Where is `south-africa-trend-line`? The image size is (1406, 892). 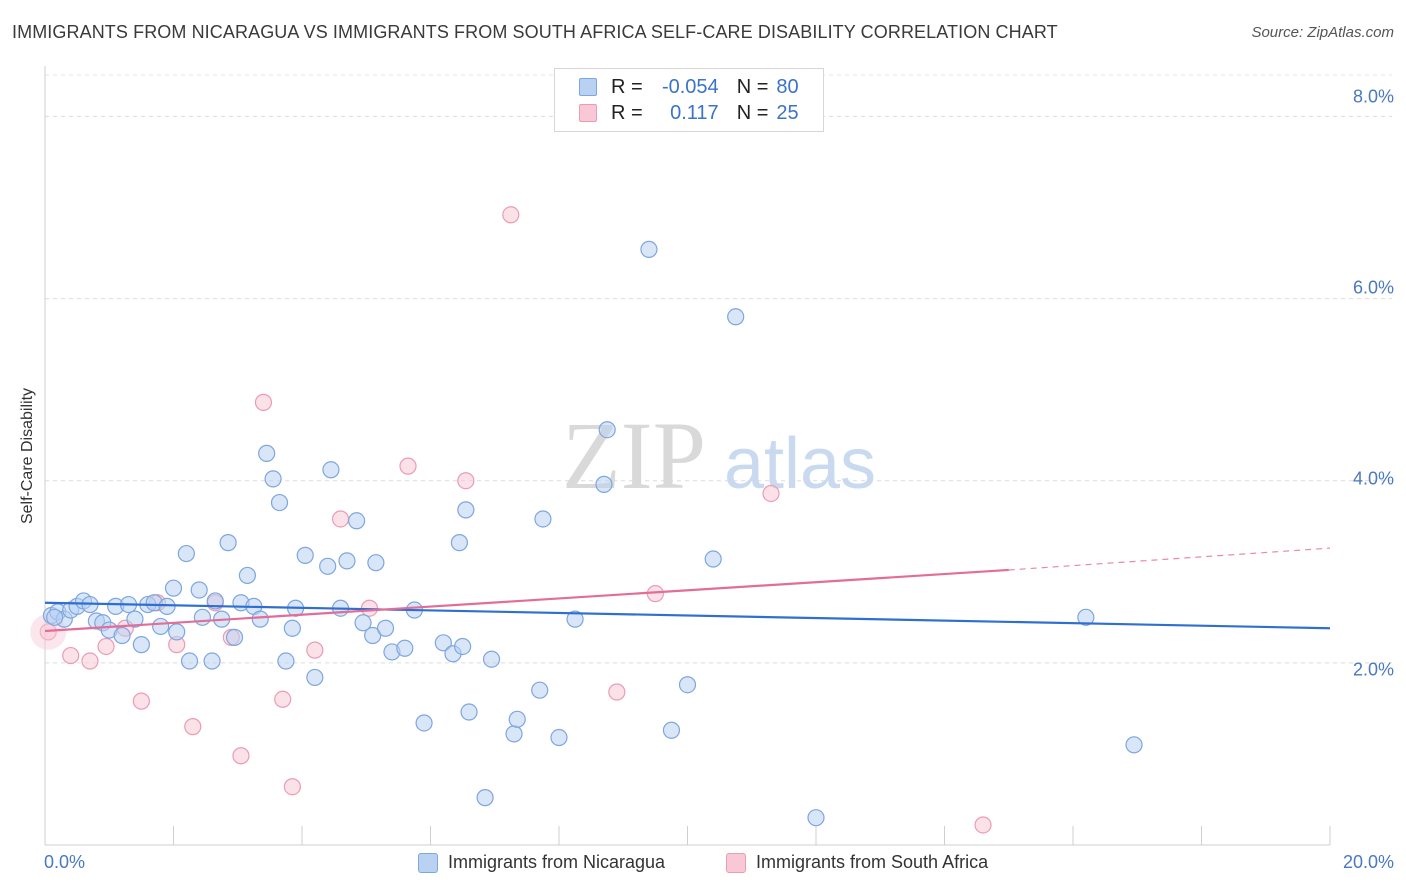 south-africa-trend-line is located at coordinates (526, 600).